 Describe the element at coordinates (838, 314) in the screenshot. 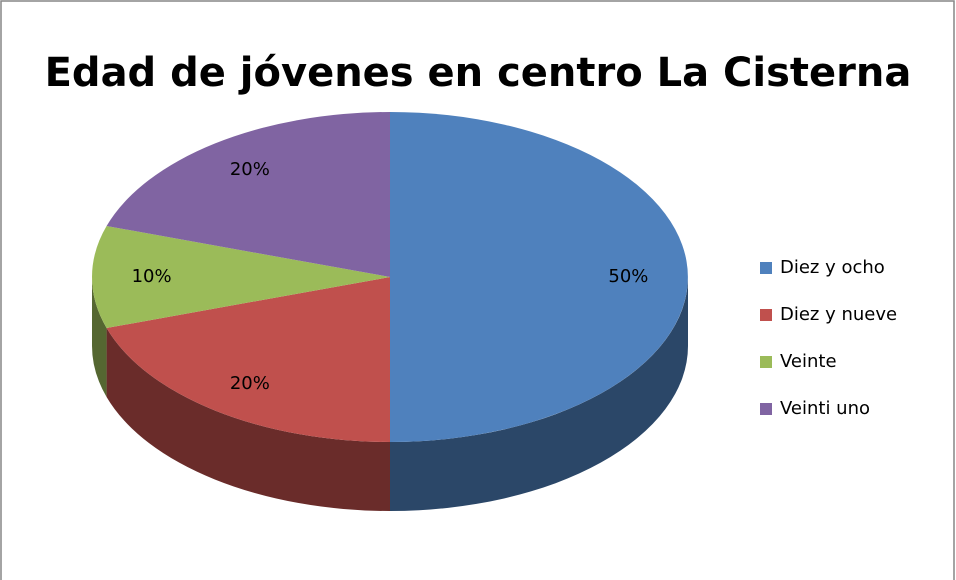

I see `legend-label: Diez y nueve` at that location.